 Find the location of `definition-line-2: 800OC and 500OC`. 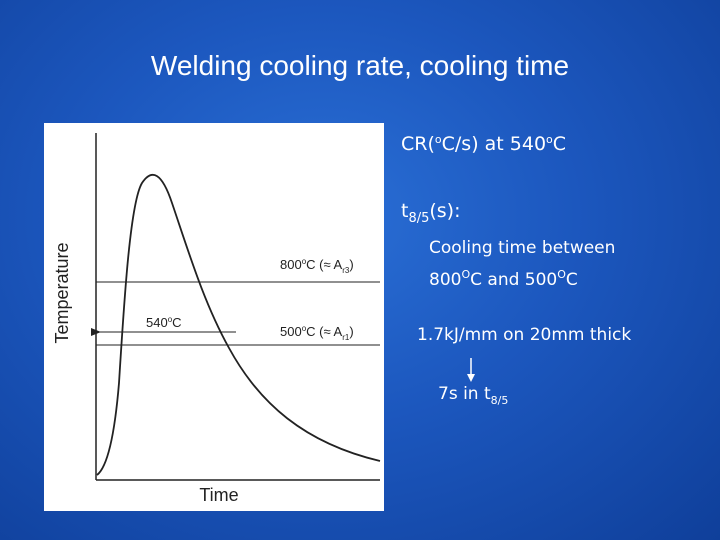

definition-line-2: 800OC and 500OC is located at coordinates (503, 279).